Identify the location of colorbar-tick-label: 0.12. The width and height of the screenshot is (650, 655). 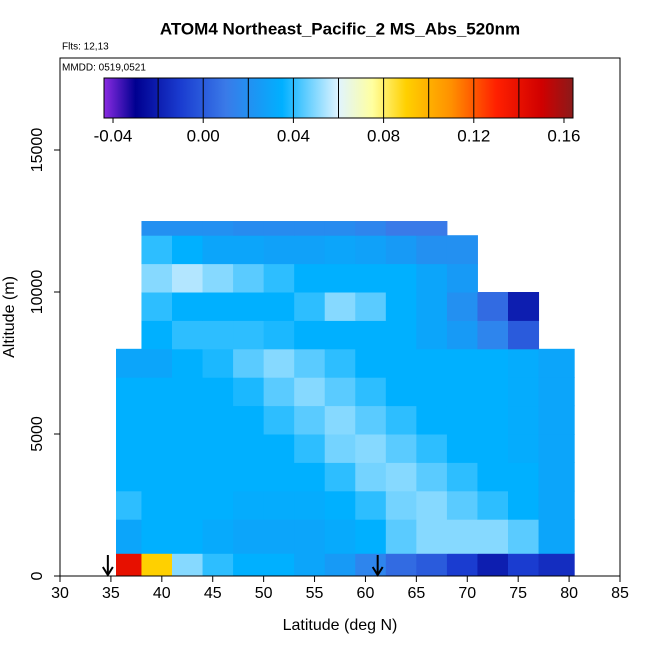
(473, 135).